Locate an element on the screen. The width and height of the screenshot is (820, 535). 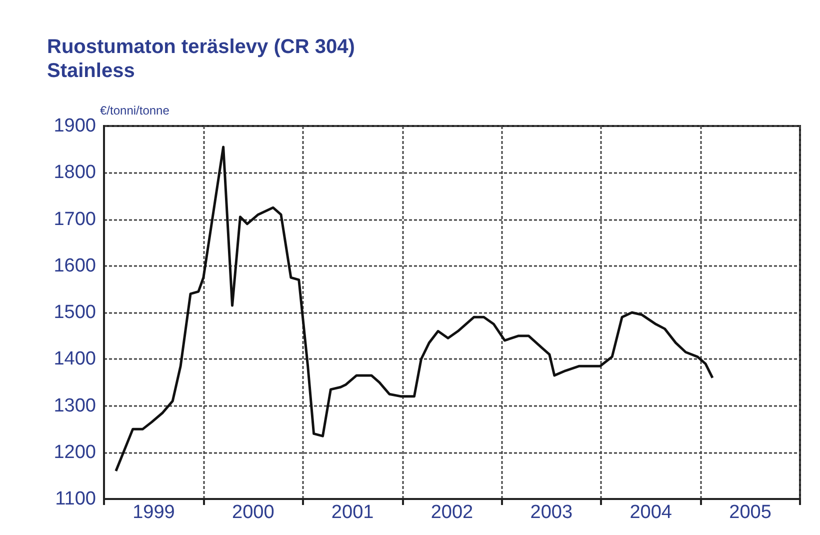
x-tick-label: 2001 is located at coordinates (352, 512).